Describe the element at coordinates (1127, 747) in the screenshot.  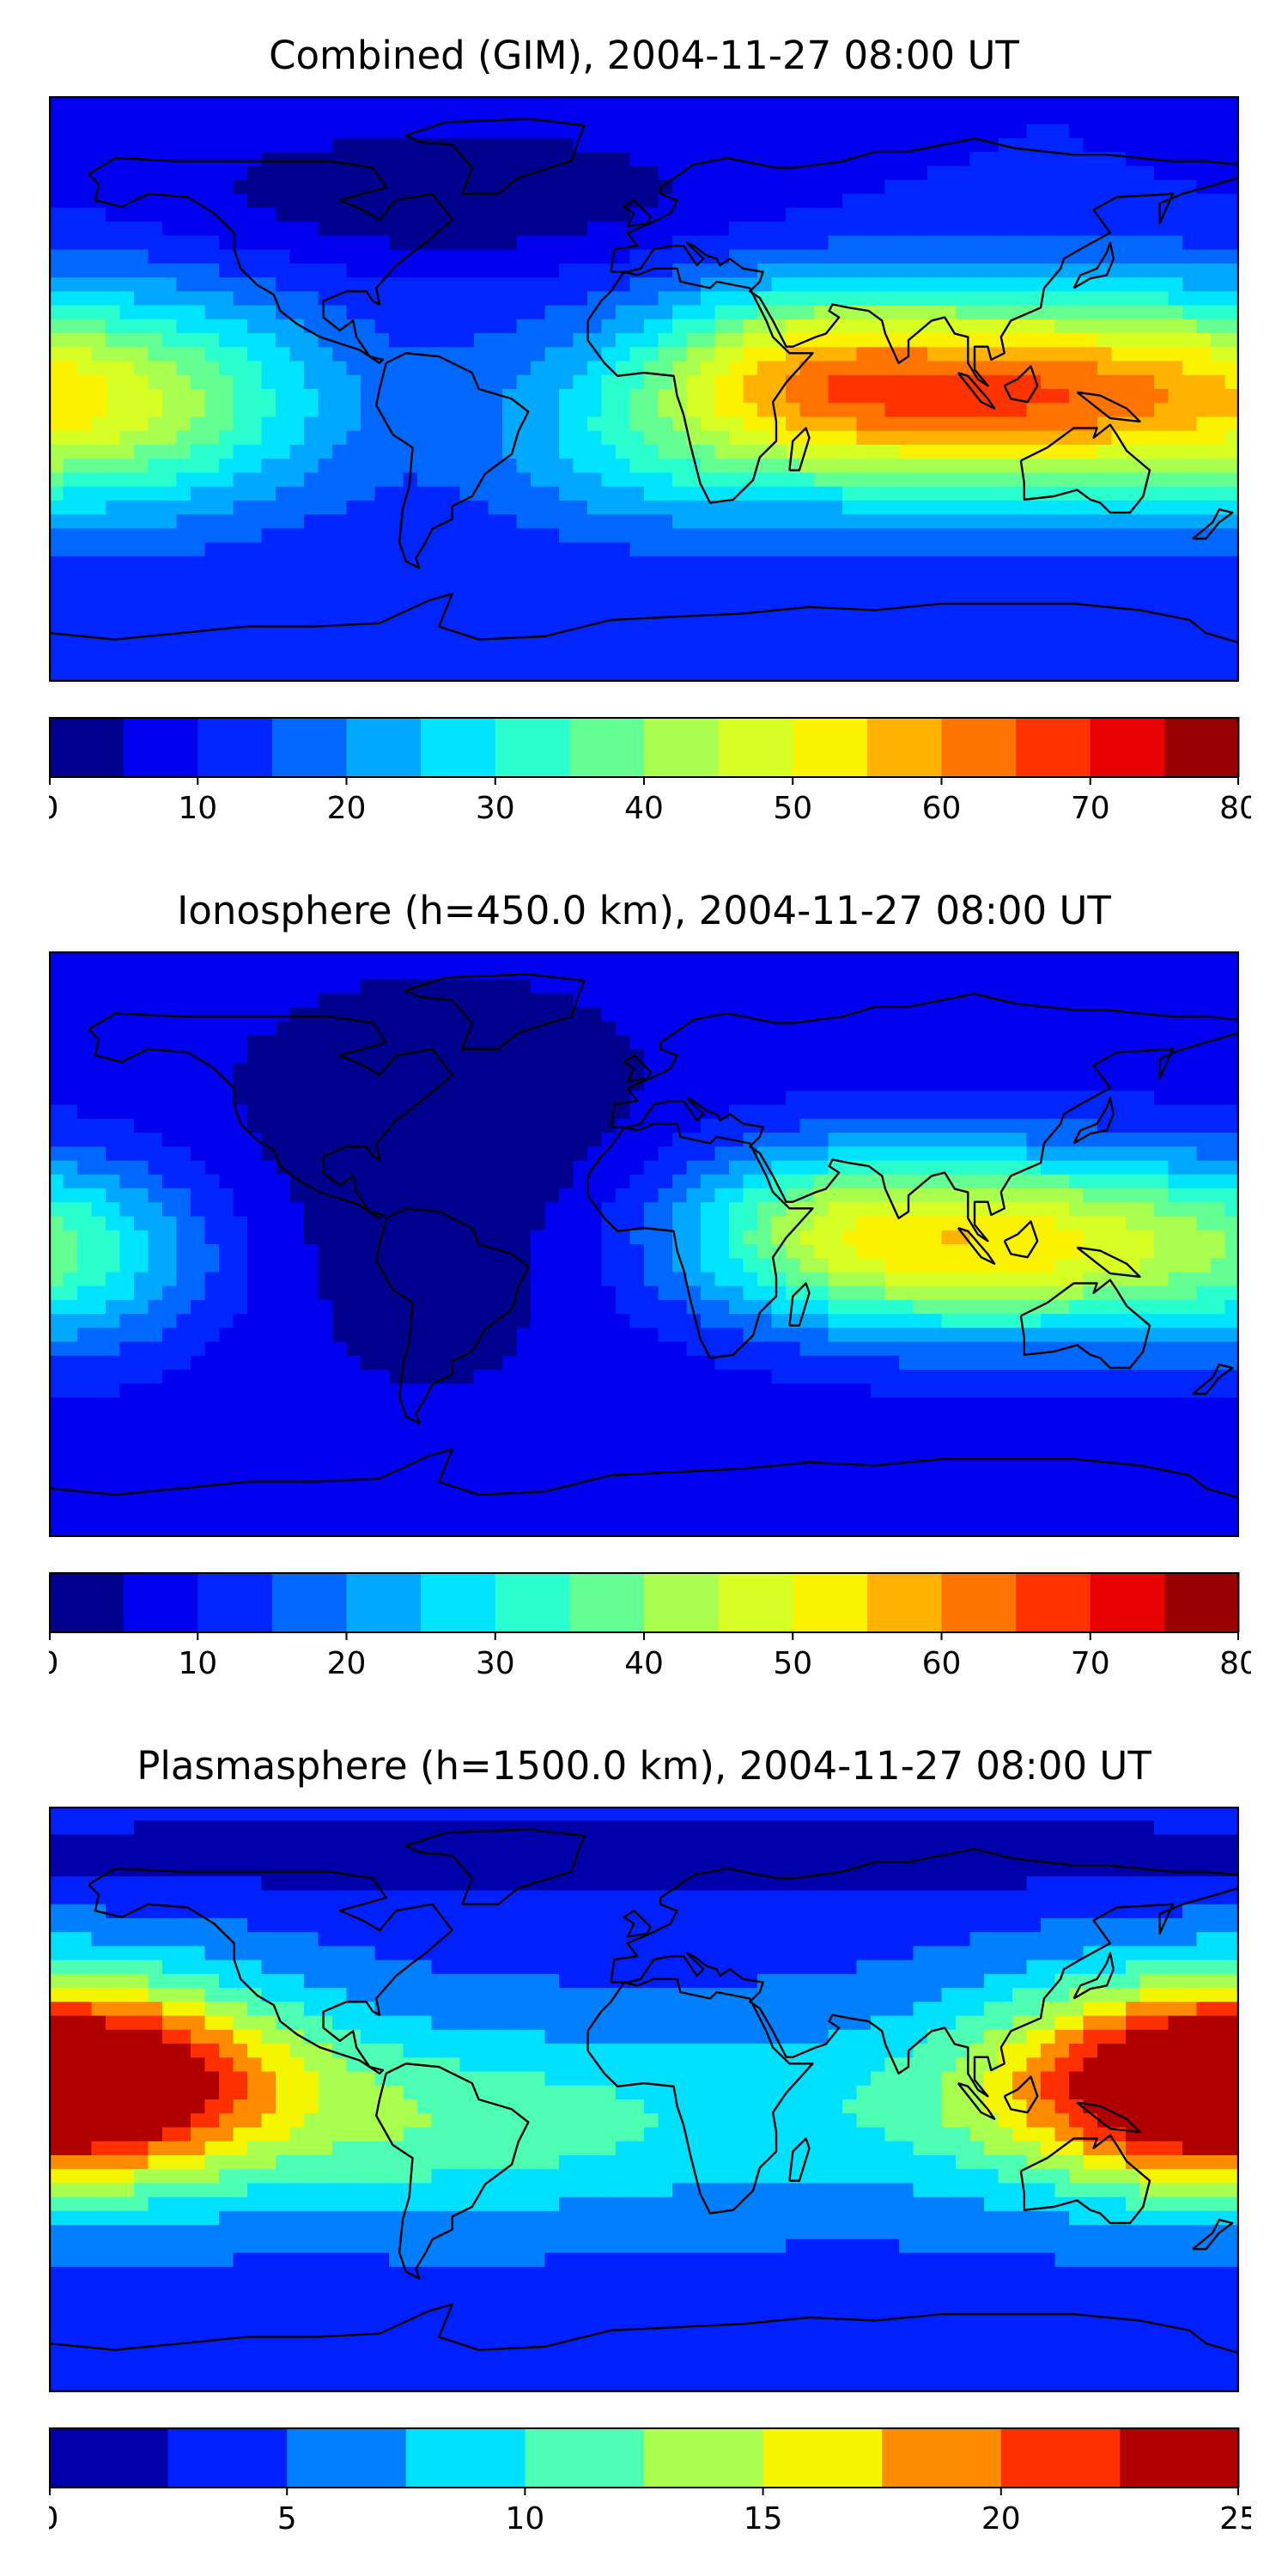
I see `colorbar-segment` at that location.